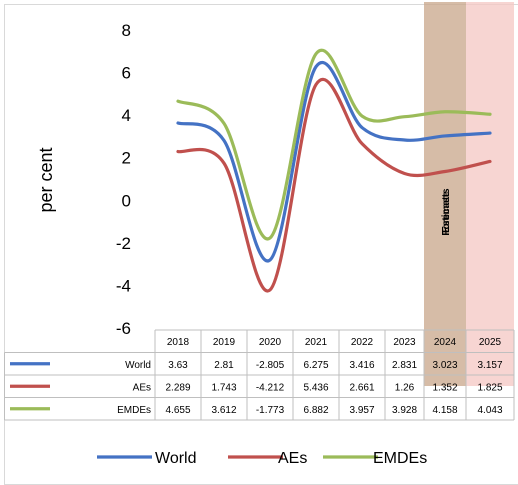 The height and width of the screenshot is (485, 518). Describe the element at coordinates (126, 115) in the screenshot. I see `y-tick-label: 4` at that location.